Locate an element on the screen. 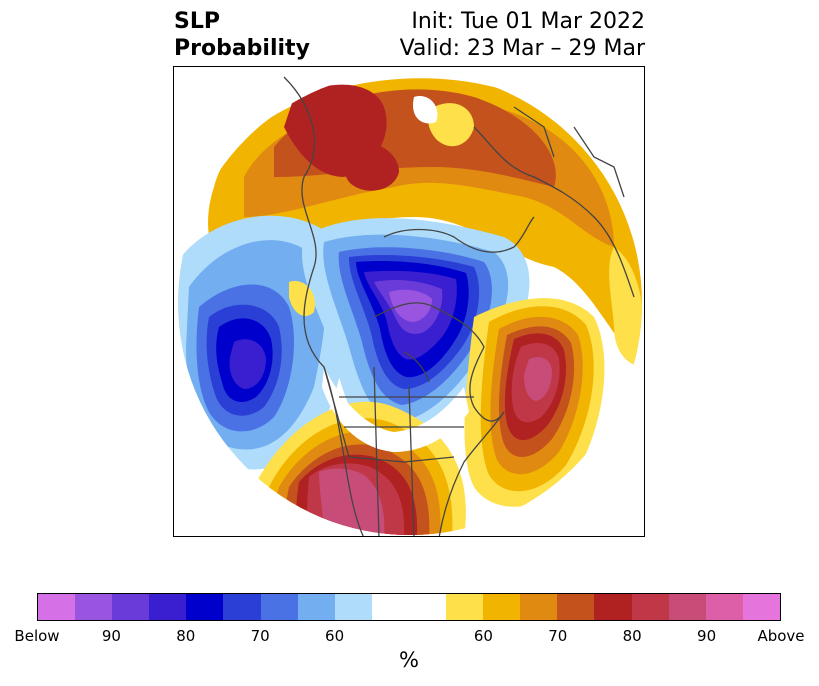 This screenshot has width=819, height=686. init-date: Init: Tue 01 Mar 2022 is located at coordinates (528, 21).